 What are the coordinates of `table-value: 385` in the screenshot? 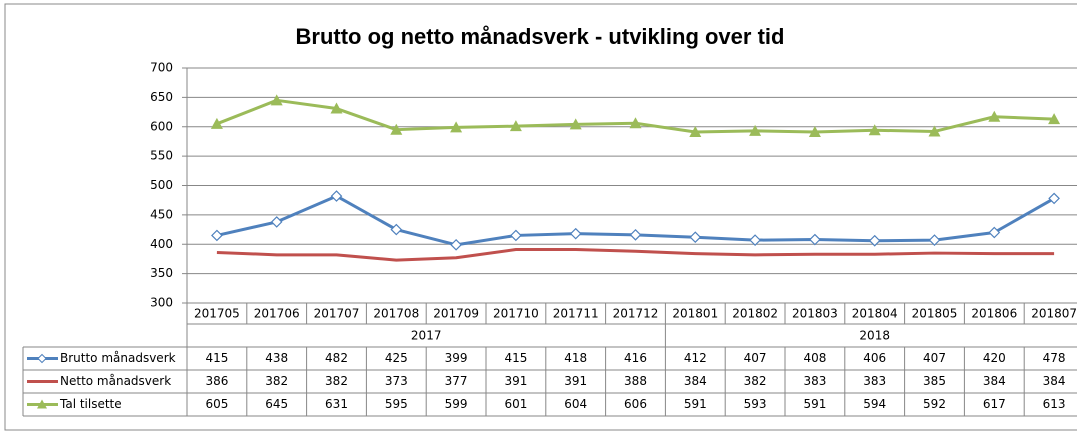 It's located at (934, 381).